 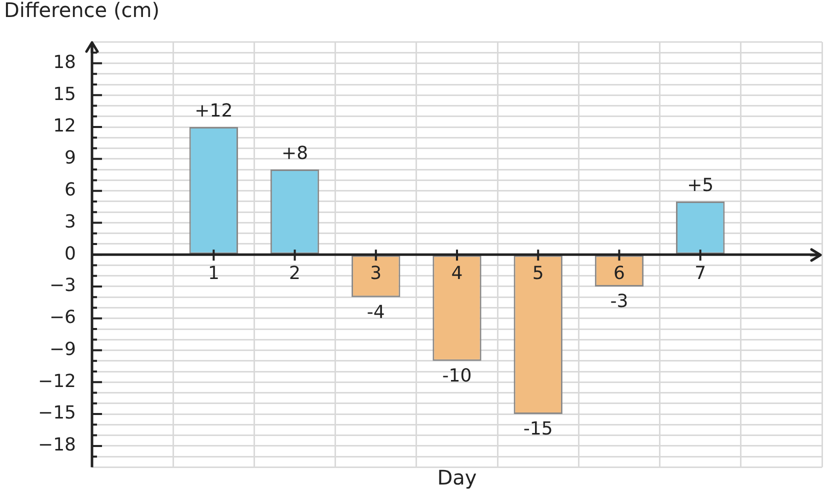 I want to click on y-tick-label: 0, so click(x=70, y=253).